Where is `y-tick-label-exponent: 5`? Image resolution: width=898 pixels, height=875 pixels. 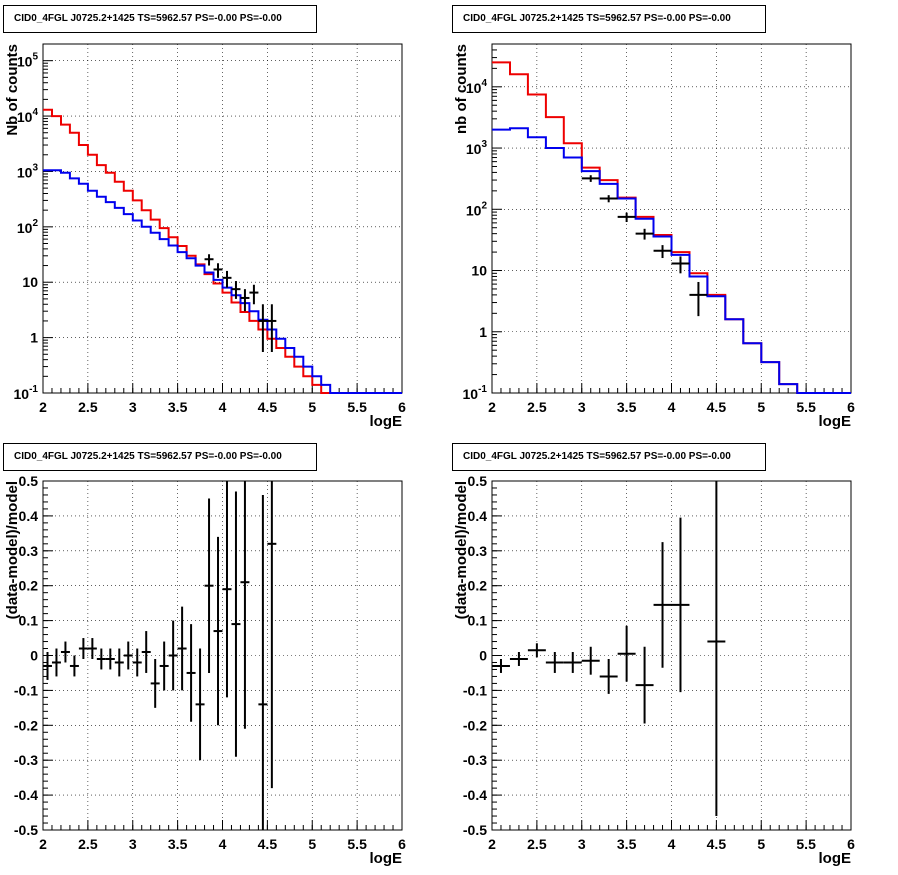 y-tick-label-exponent: 5 is located at coordinates (35, 57).